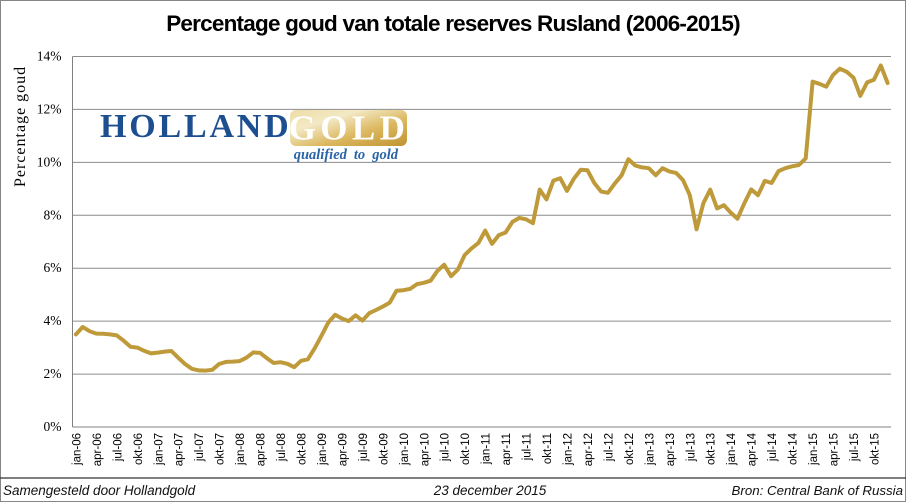 Image resolution: width=906 pixels, height=502 pixels. What do you see at coordinates (53, 267) in the screenshot?
I see `svg-text: 6%` at bounding box center [53, 267].